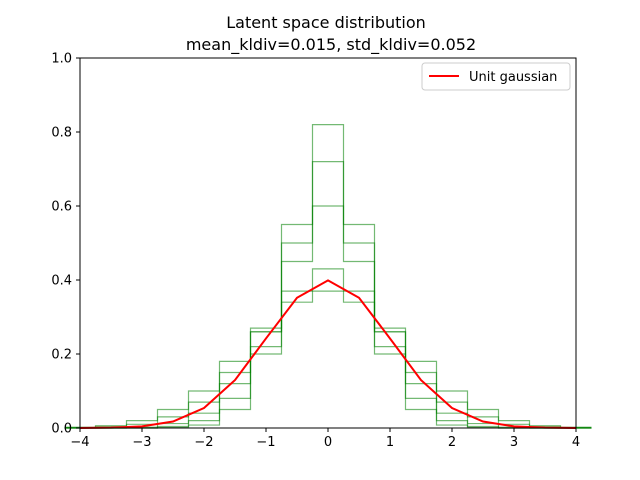  Describe the element at coordinates (61, 59) in the screenshot. I see `y-tick-label: 1.0` at that location.